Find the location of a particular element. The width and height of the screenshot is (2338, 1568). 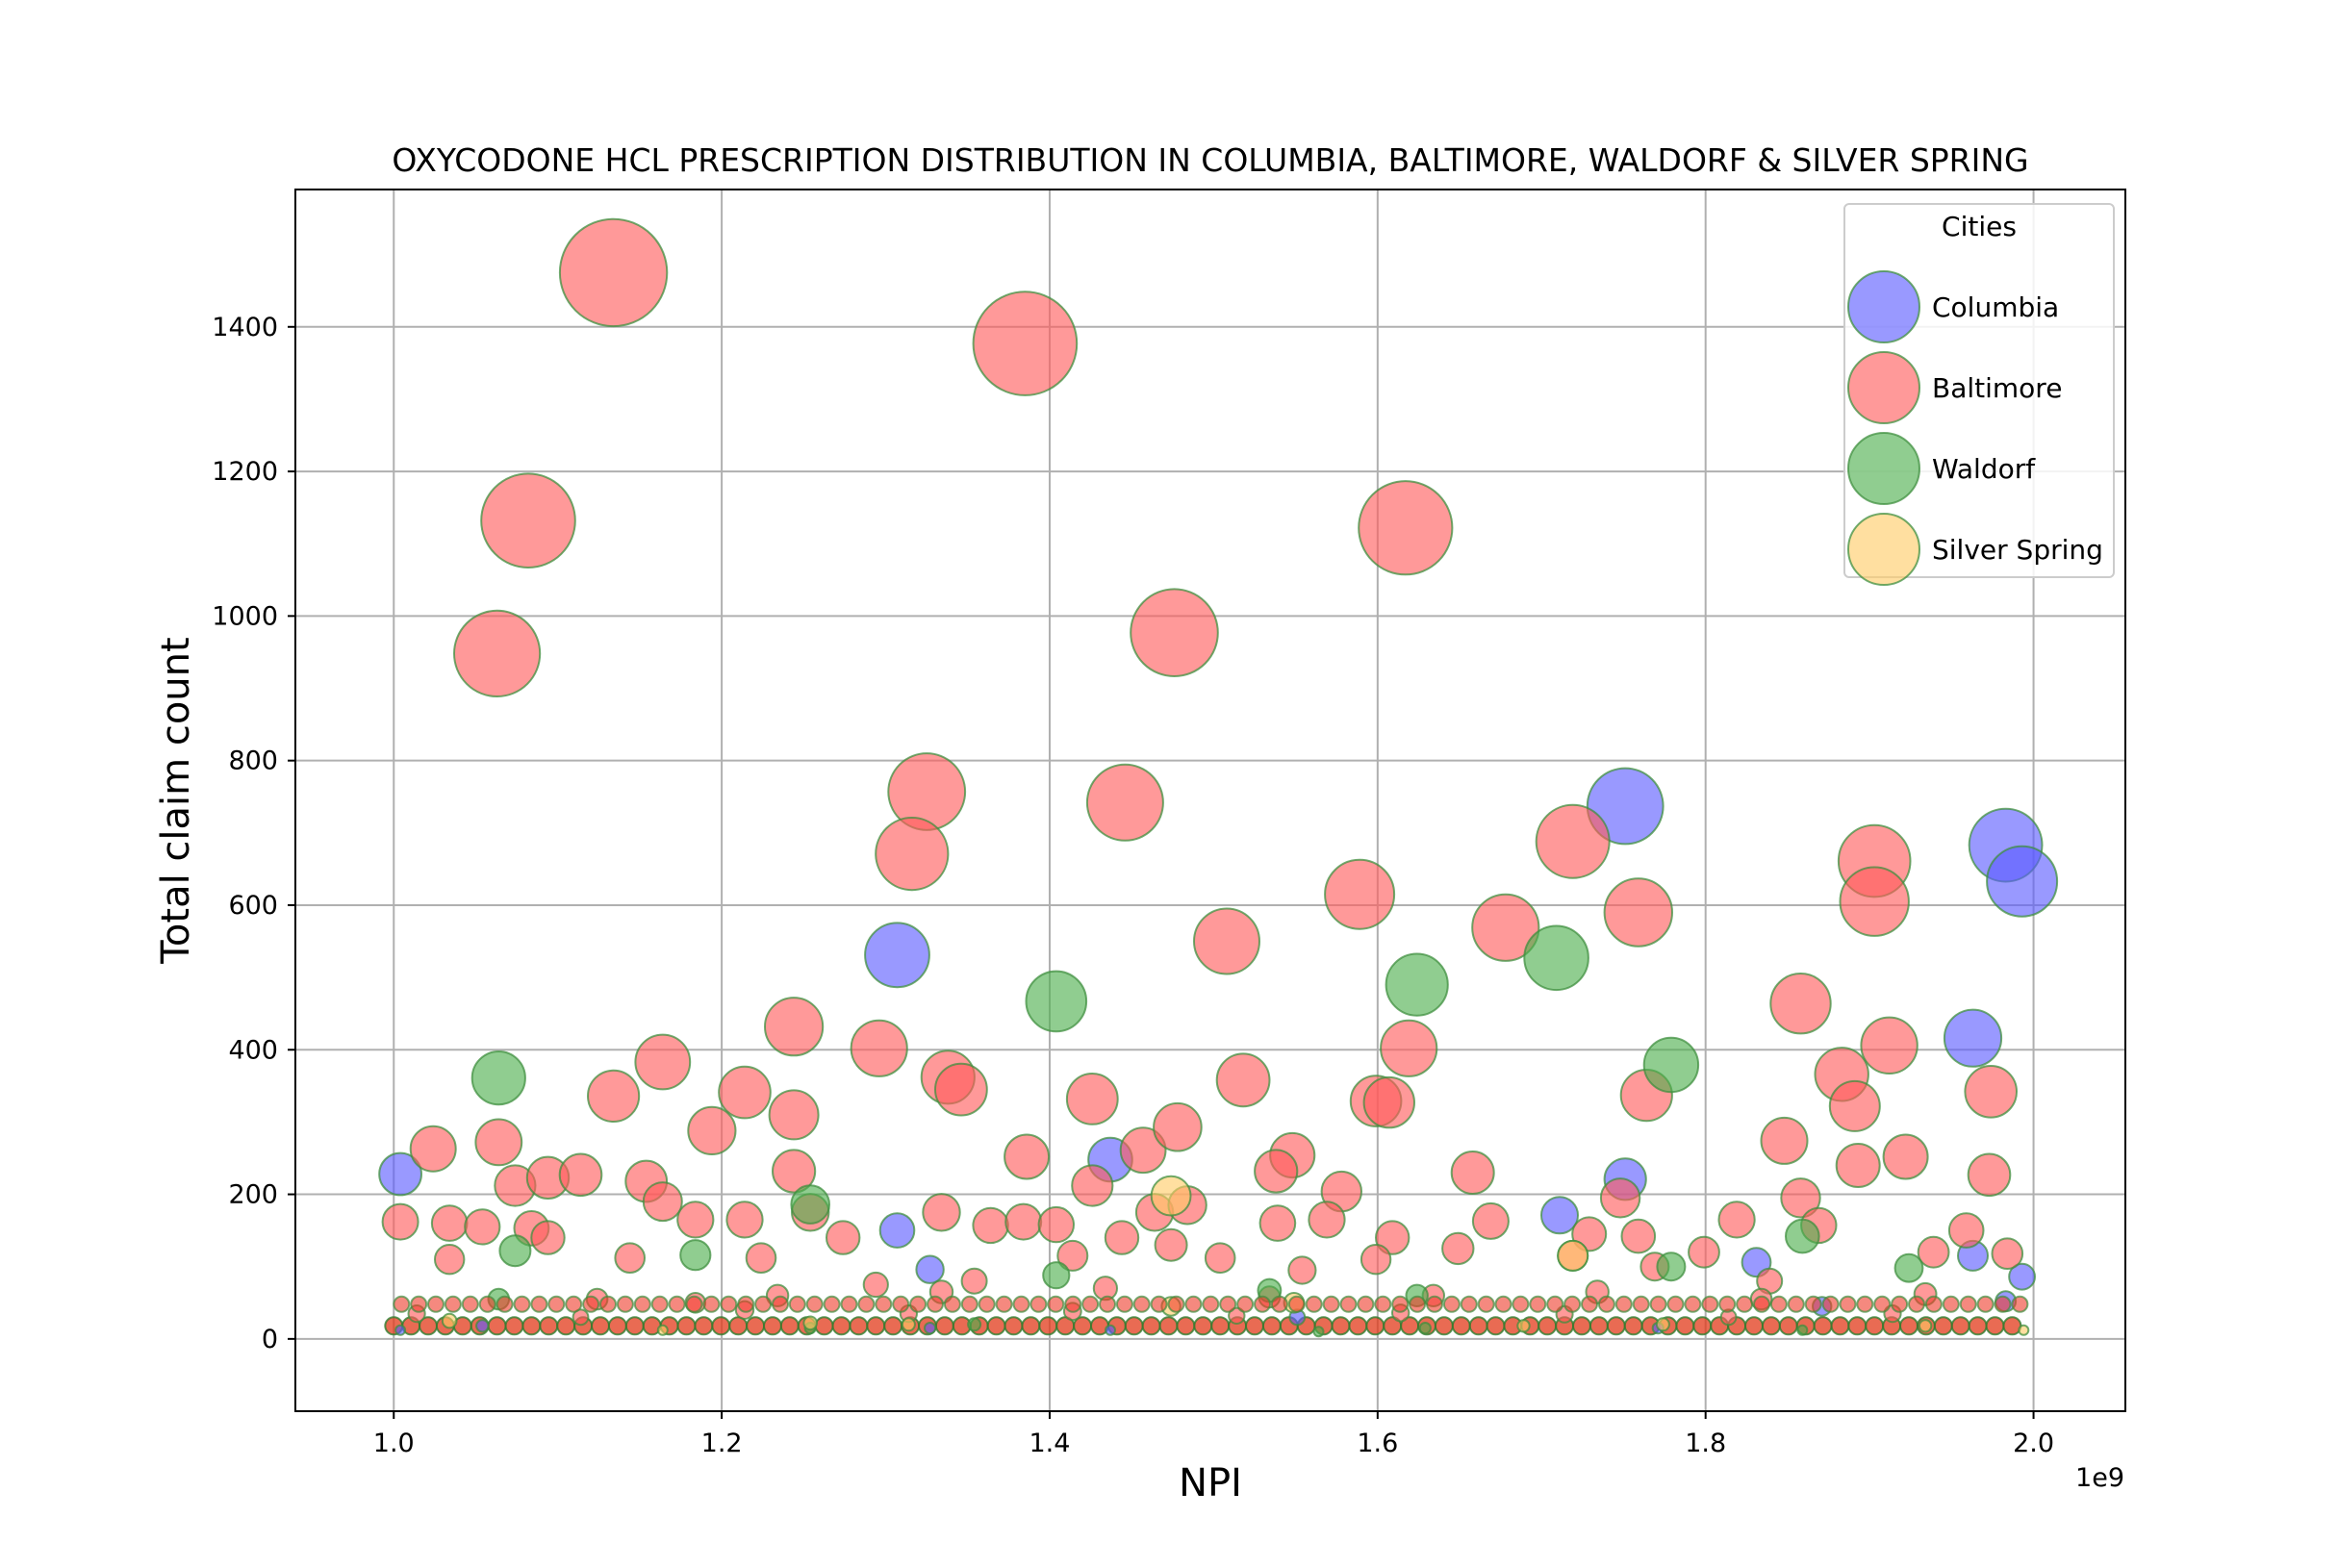

columbia-point is located at coordinates (897, 1230).